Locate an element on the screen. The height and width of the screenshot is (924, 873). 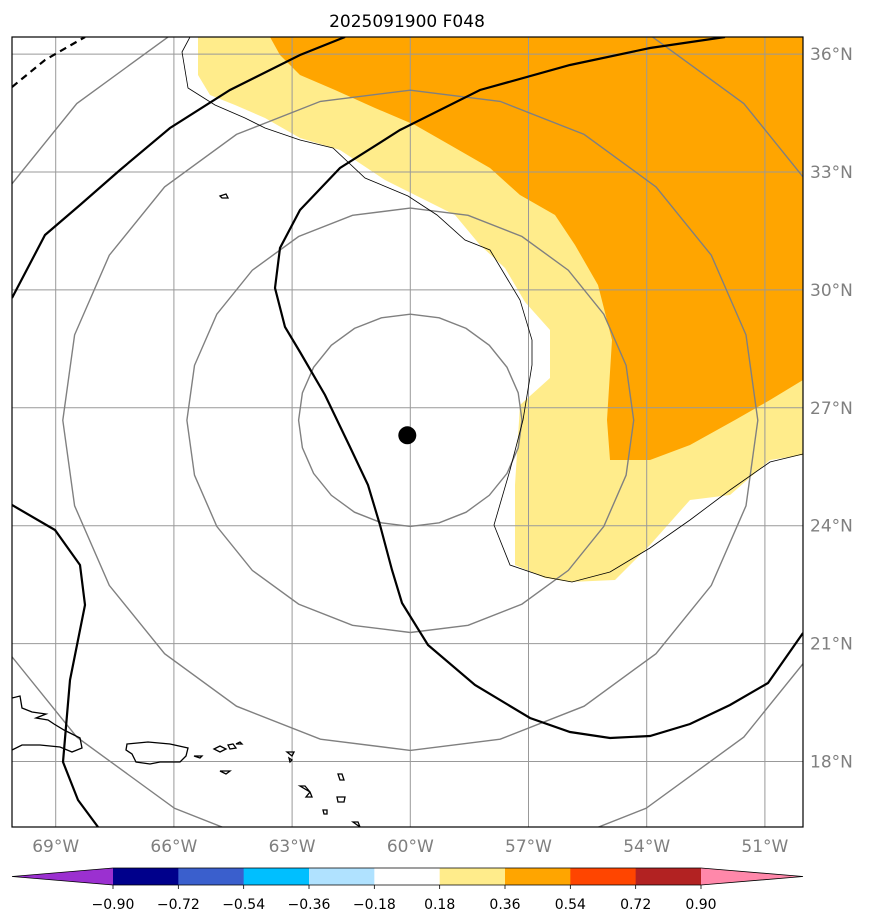
colorbar-label-3: −0.36 is located at coordinates (309, 905).